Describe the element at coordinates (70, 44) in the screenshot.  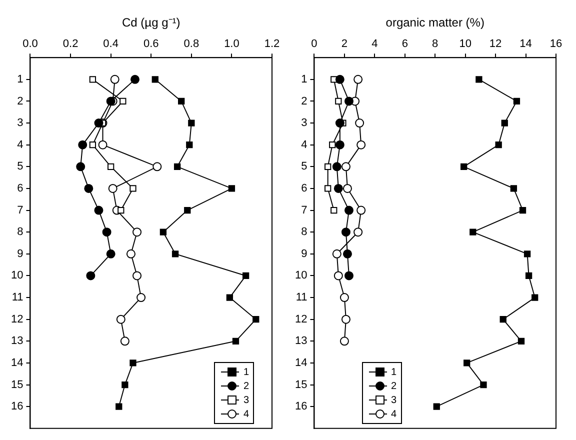
I see `x-tick-label: 0.2` at that location.